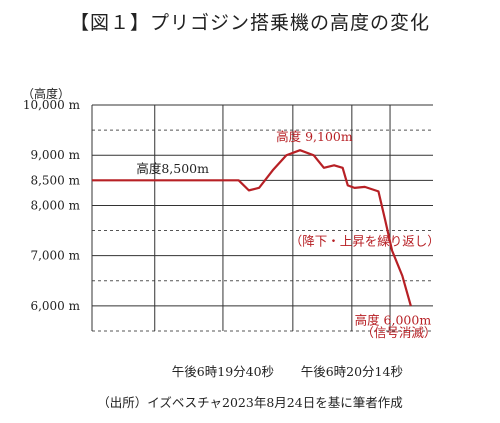 The width and height of the screenshot is (500, 423). I want to click on annotation-label: 高度 6,000m, so click(393, 319).